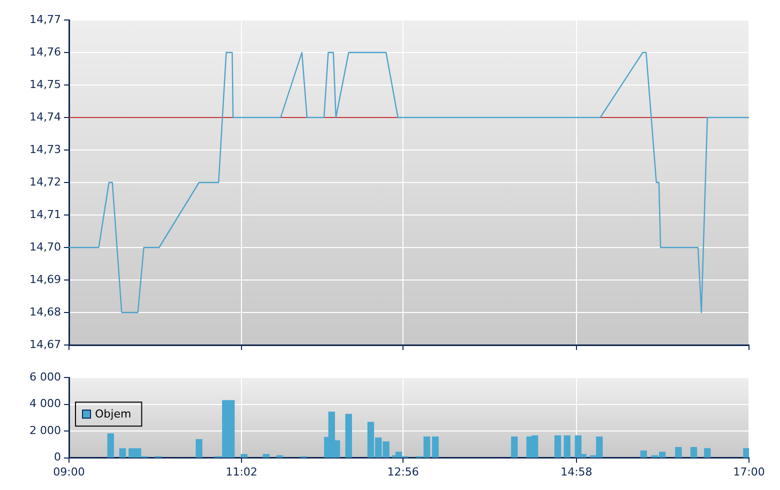  Describe the element at coordinates (45, 279) in the screenshot. I see `y-tick-label: 14,69` at that location.